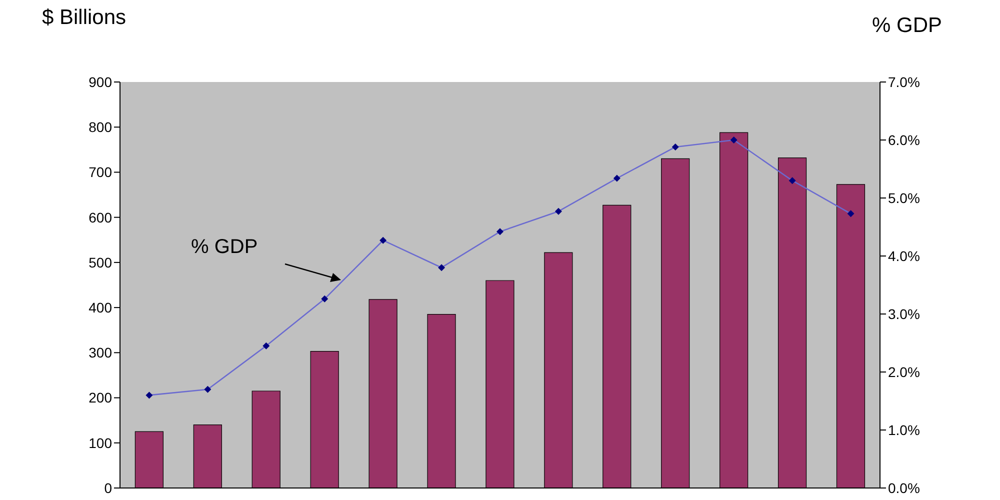 This screenshot has width=1000, height=500. I want to click on y-tick-label: 300, so click(100, 352).